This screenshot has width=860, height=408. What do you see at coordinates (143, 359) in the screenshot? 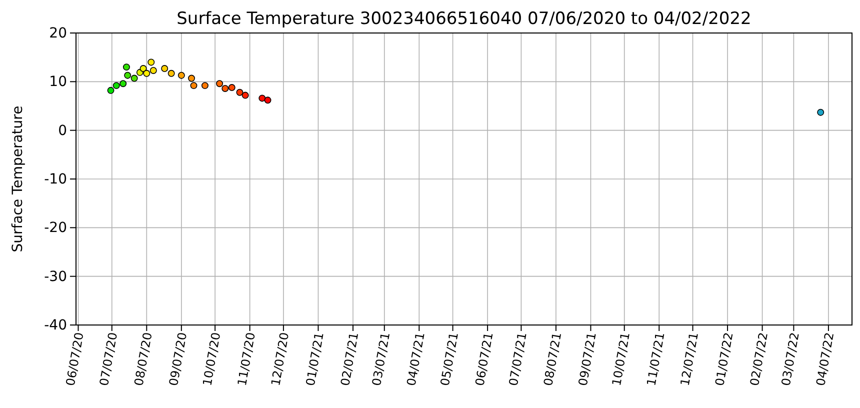
I see `x-tick-label: 08/07/20` at bounding box center [143, 359].